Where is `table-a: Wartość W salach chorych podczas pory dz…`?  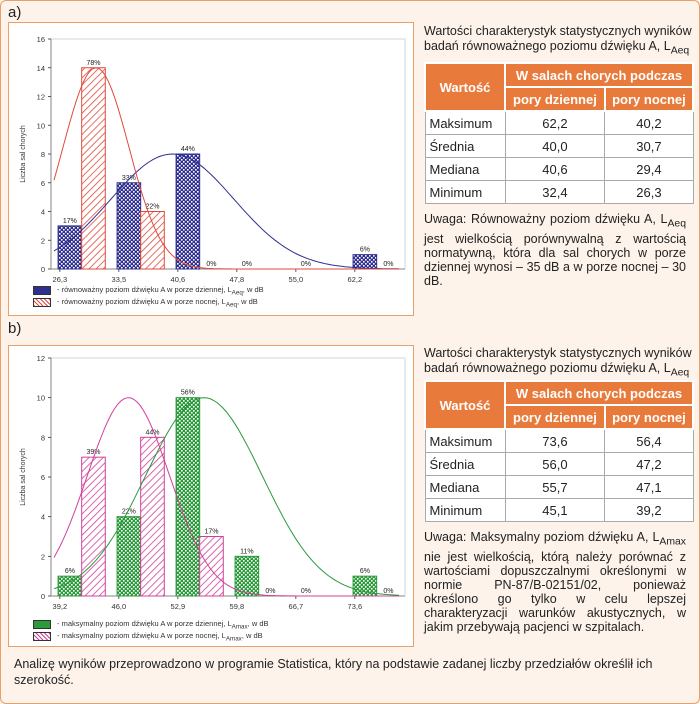 table-a: Wartość W salach chorych podczas pory dz… is located at coordinates (559, 133).